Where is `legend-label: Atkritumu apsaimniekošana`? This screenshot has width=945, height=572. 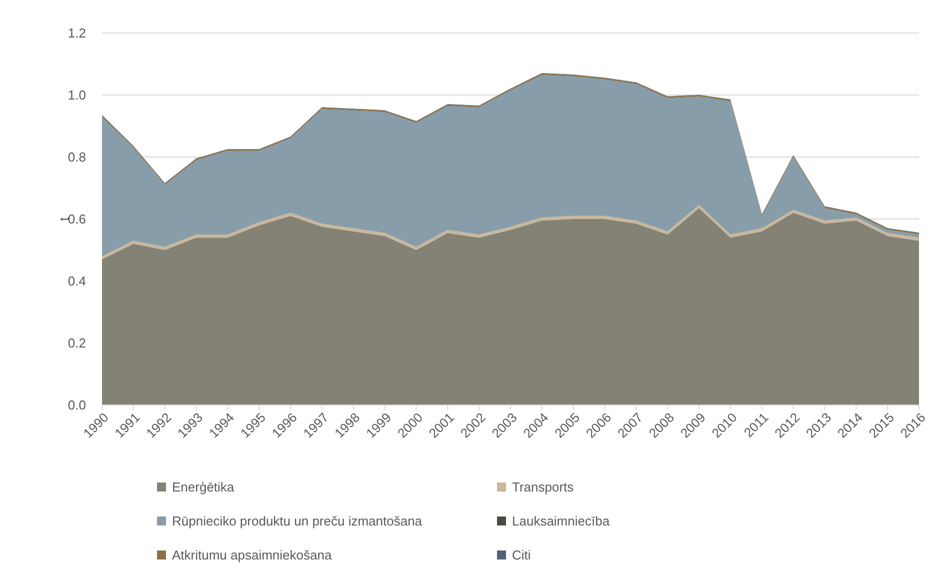 legend-label: Atkritumu apsaimniekošana is located at coordinates (252, 555).